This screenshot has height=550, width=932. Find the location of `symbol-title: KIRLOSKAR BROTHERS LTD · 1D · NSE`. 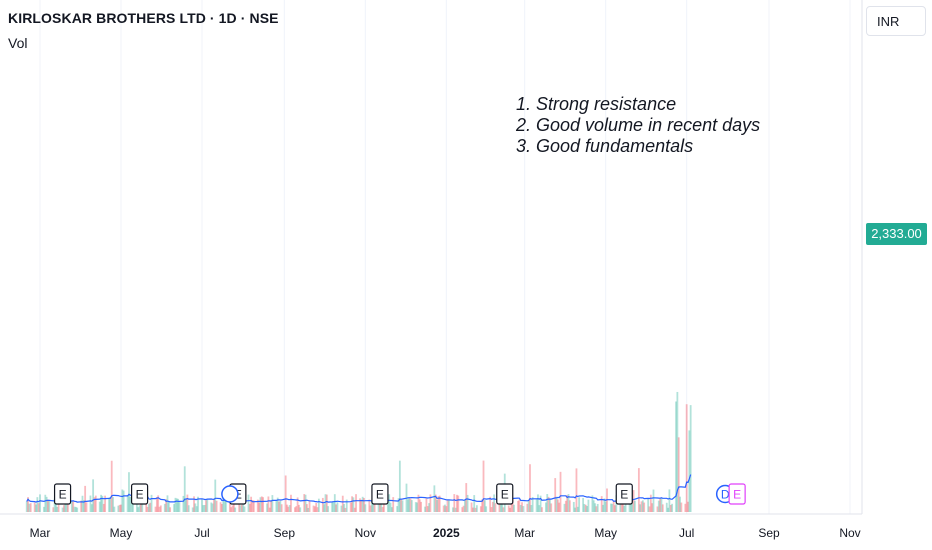

symbol-title: KIRLOSKAR BROTHERS LTD · 1D · NSE is located at coordinates (143, 18).